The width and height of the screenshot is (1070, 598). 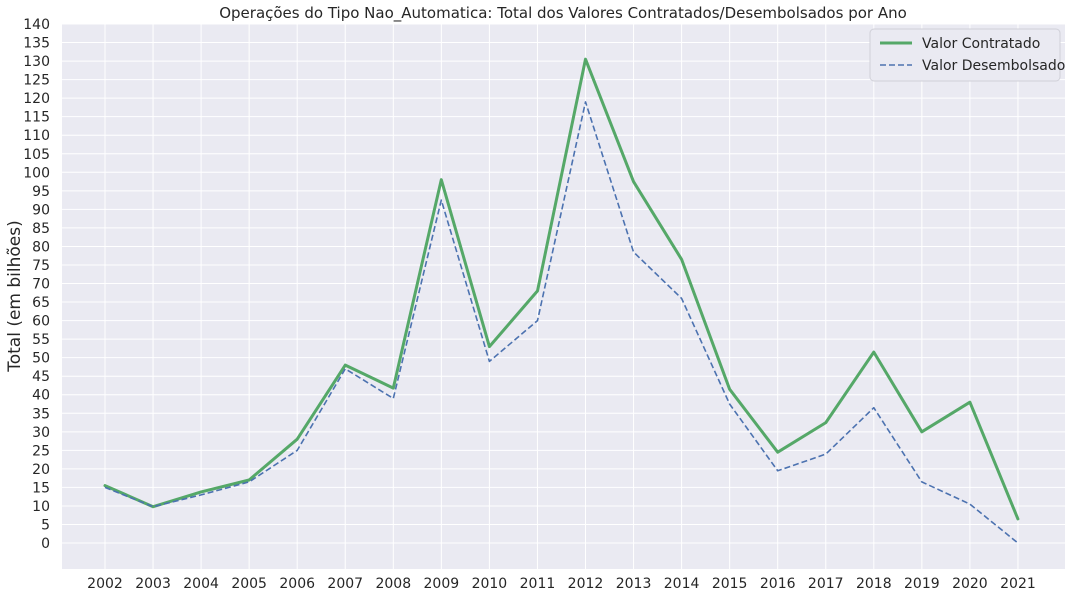 What do you see at coordinates (45, 526) in the screenshot?
I see `y-tick-label: 5` at bounding box center [45, 526].